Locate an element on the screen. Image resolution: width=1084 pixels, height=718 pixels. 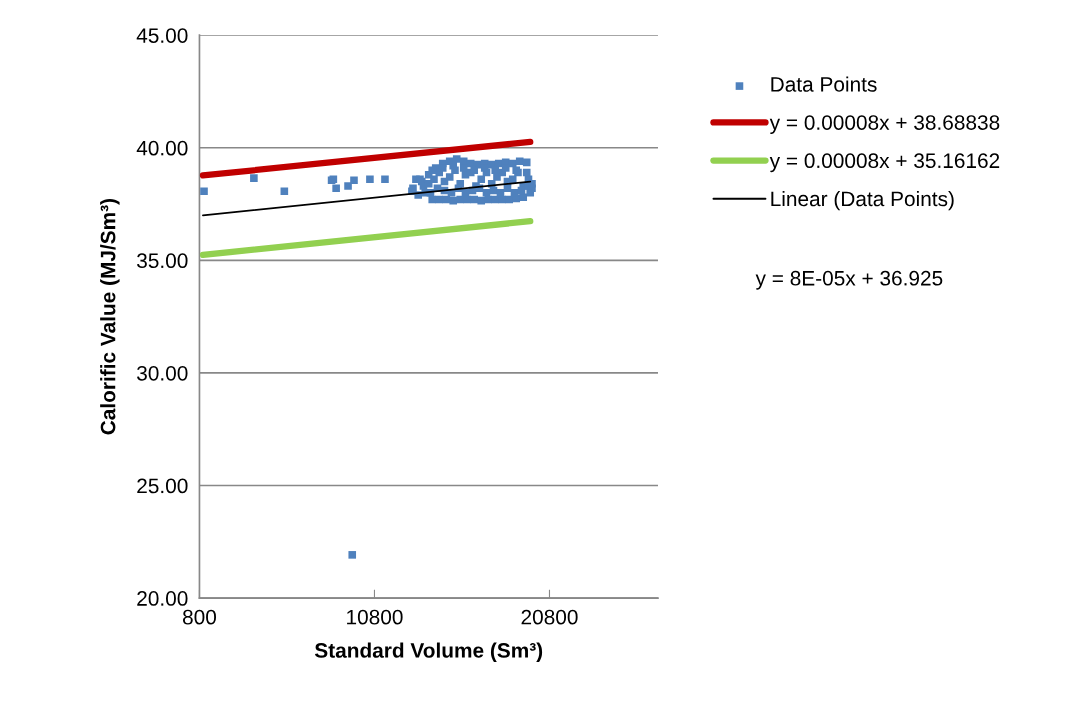
text: y = 8E-05x + 36.925 is located at coordinates (849, 280).